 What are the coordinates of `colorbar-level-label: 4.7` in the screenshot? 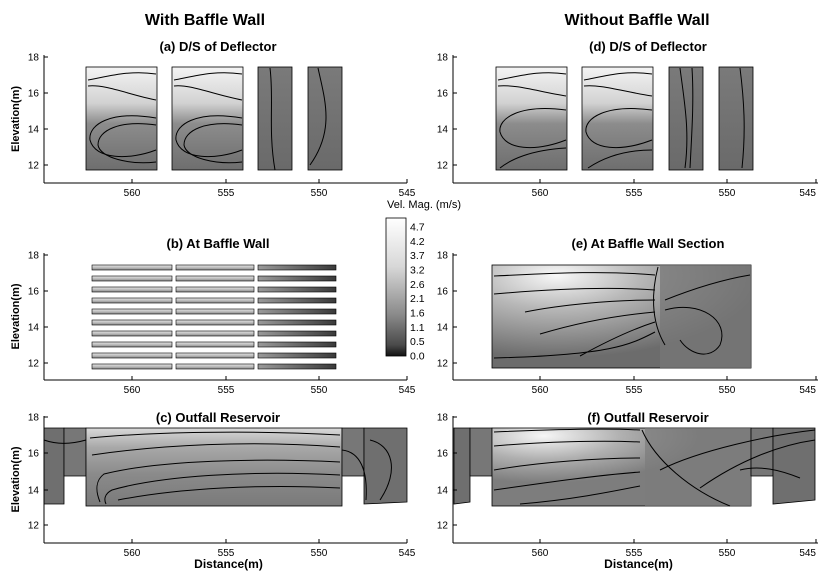 It's located at (417, 228).